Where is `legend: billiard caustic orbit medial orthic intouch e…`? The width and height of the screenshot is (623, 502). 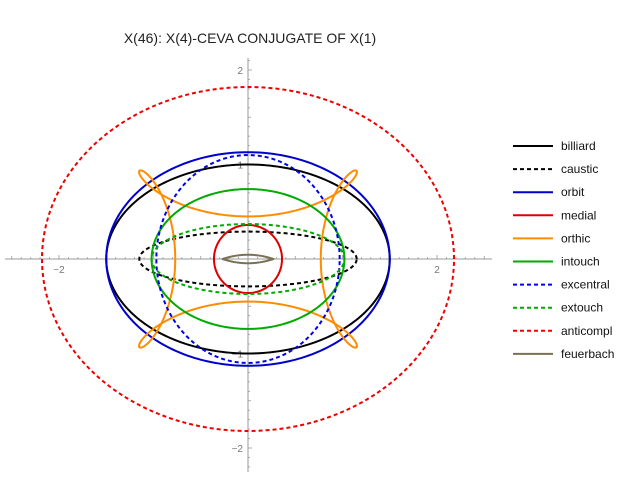 legend: billiard caustic orbit medial orthic intouch e… is located at coordinates (563, 250).